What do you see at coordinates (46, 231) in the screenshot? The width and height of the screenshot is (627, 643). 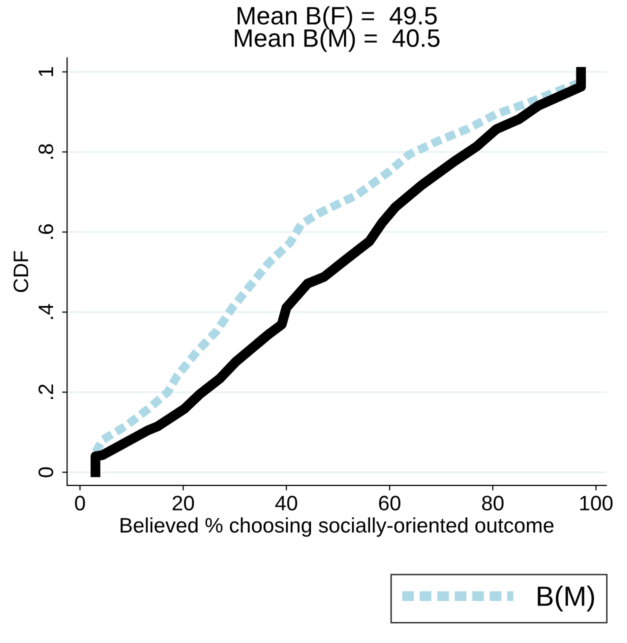 I see `y-tick-label: .6` at bounding box center [46, 231].